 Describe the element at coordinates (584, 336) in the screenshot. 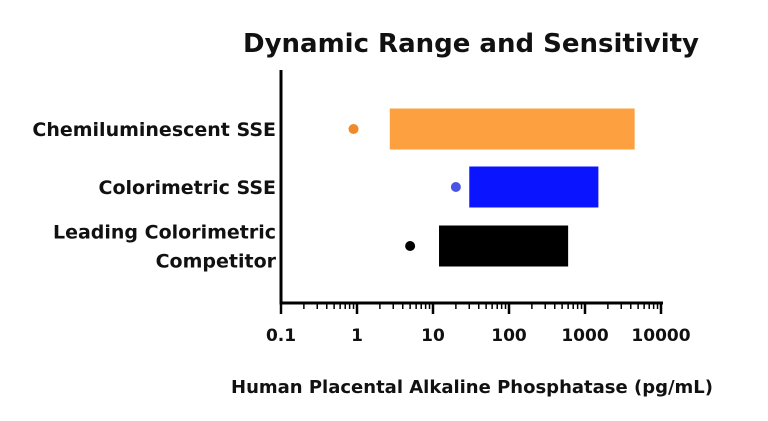

I see `x-tick-label: 1000` at that location.